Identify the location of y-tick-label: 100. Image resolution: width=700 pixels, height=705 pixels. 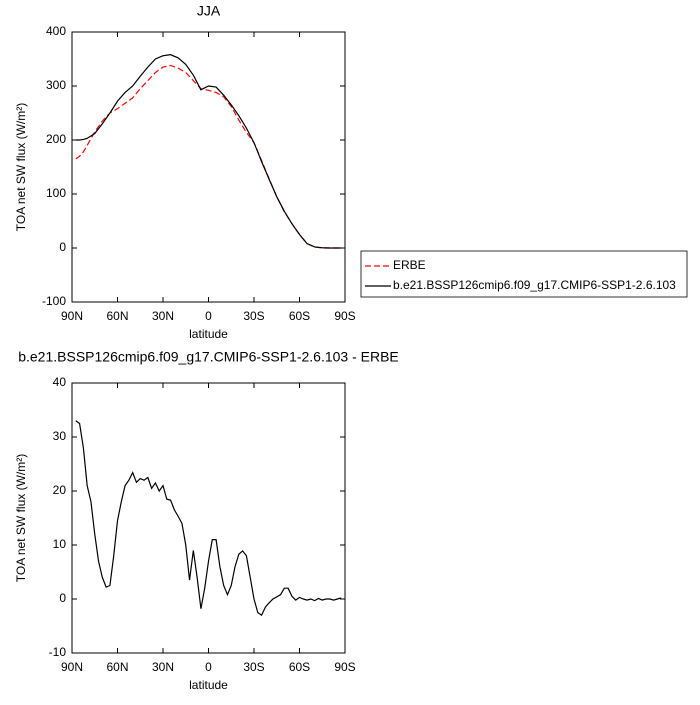
(56, 193).